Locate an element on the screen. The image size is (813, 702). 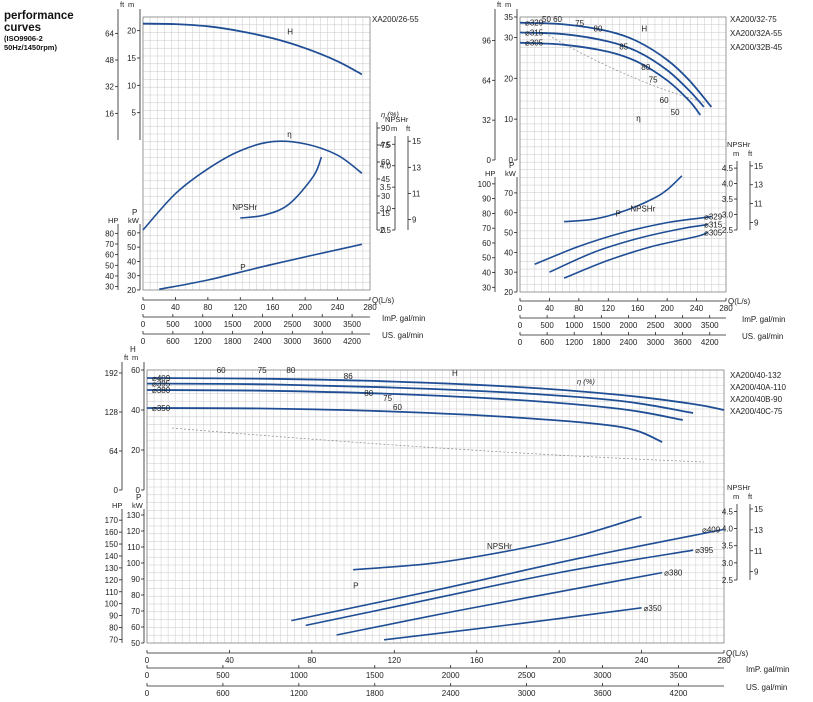
us-tick-label: 3000 is located at coordinates (527, 693).